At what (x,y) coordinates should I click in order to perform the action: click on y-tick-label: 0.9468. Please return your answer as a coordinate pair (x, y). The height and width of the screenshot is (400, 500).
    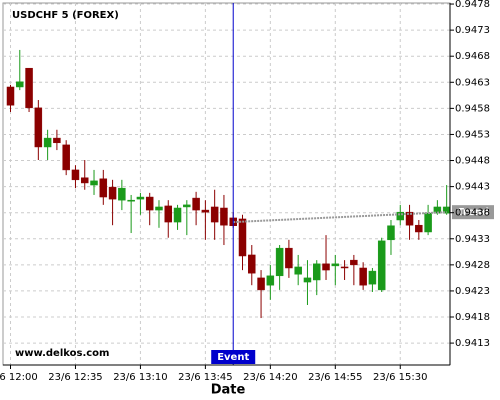
    Looking at the image, I should click on (472, 56).